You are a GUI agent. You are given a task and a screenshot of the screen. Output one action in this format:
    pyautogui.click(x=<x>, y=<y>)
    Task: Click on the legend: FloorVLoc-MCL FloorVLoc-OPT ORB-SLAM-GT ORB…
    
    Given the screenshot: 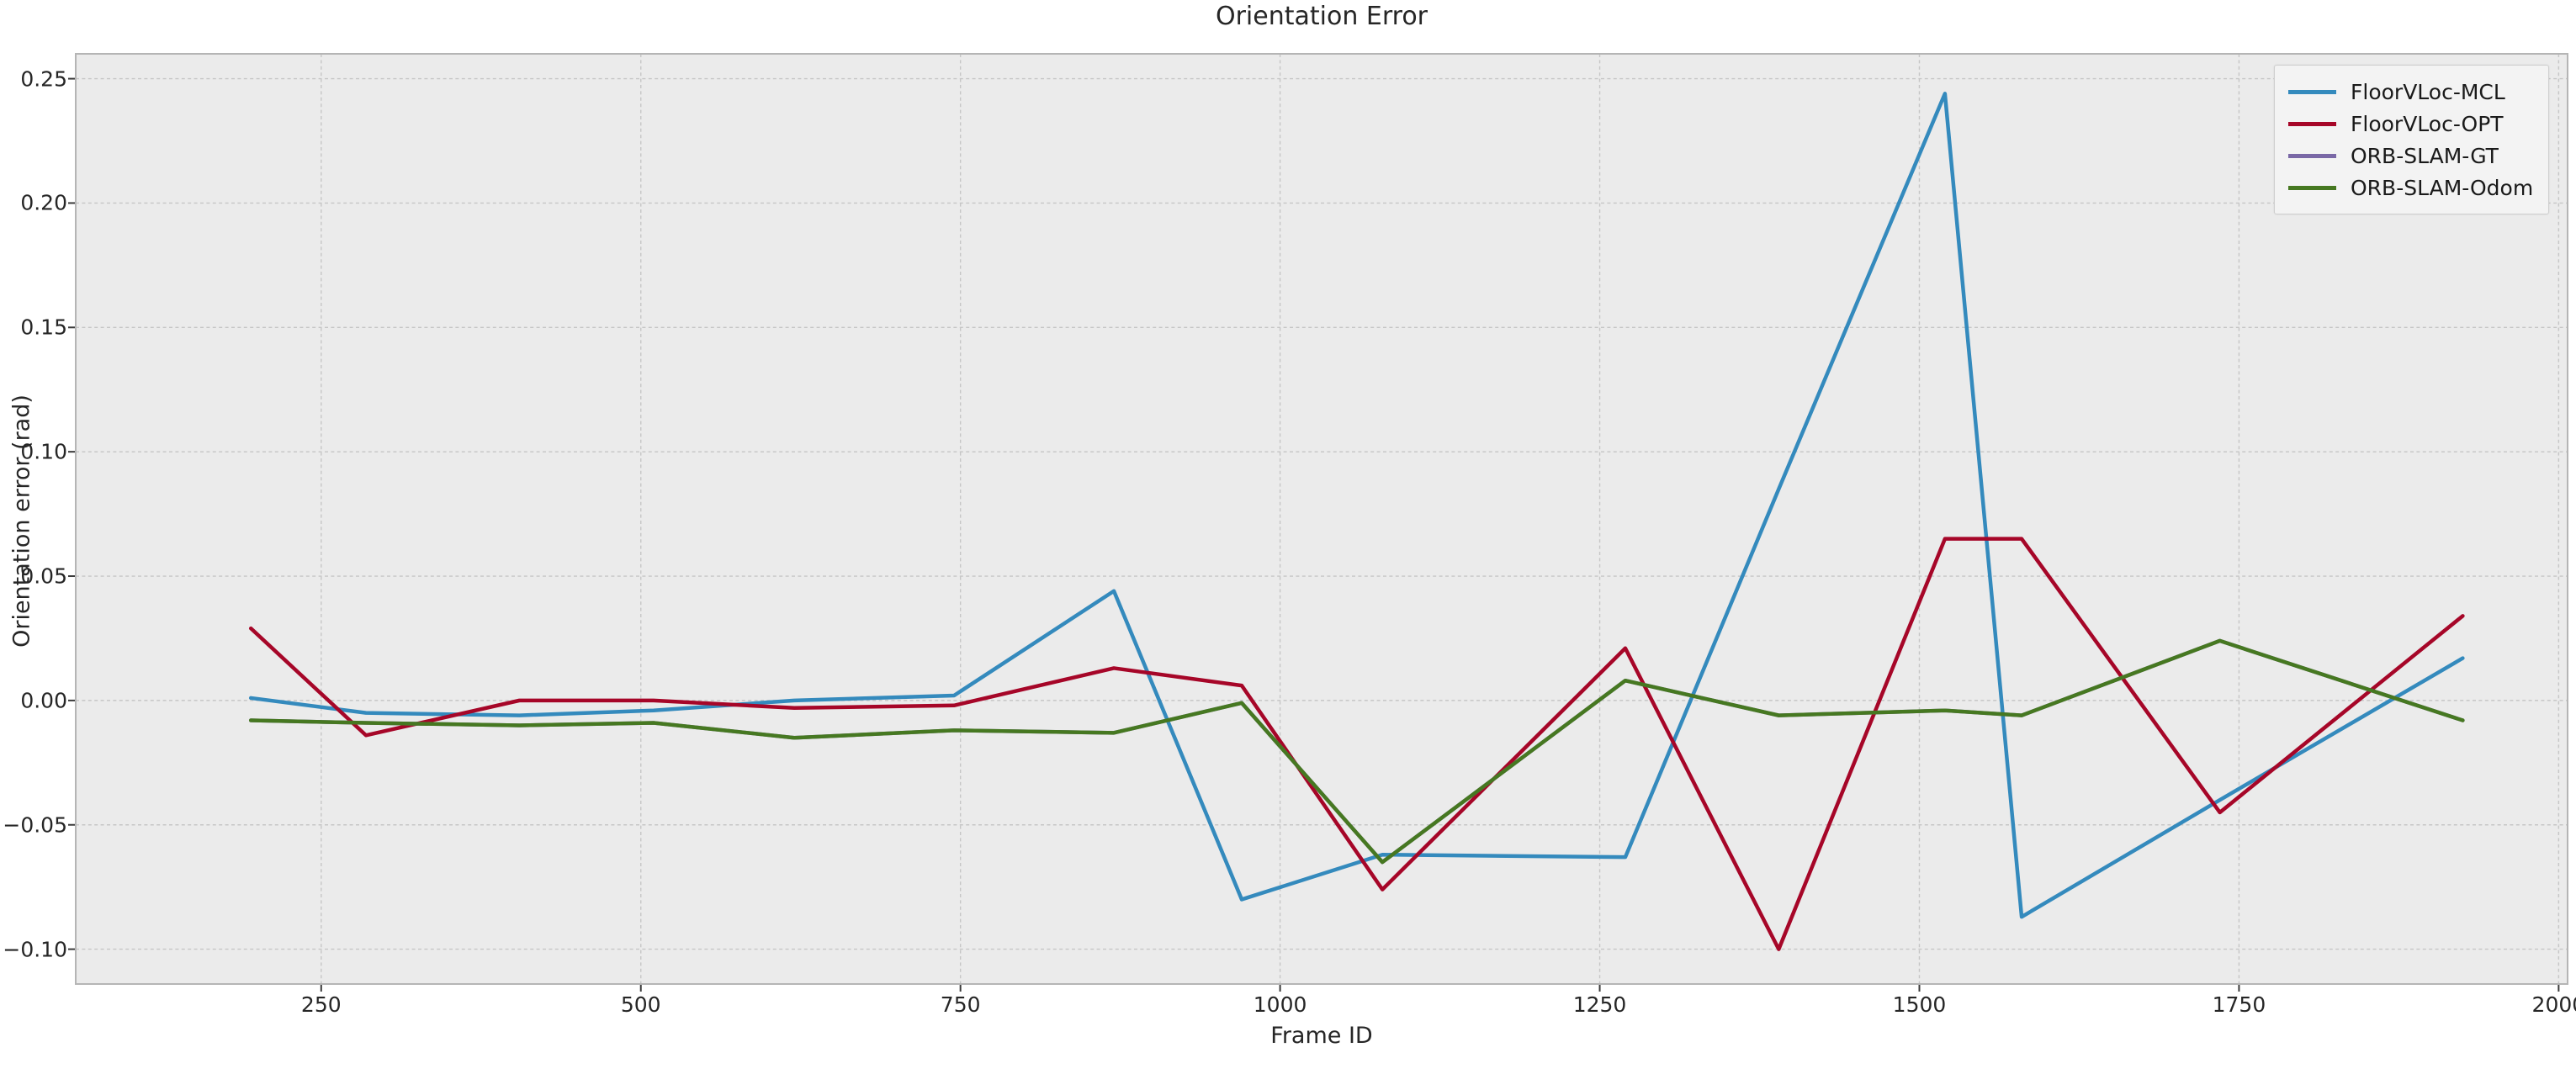 What is the action you would take?
    pyautogui.click(x=2412, y=139)
    